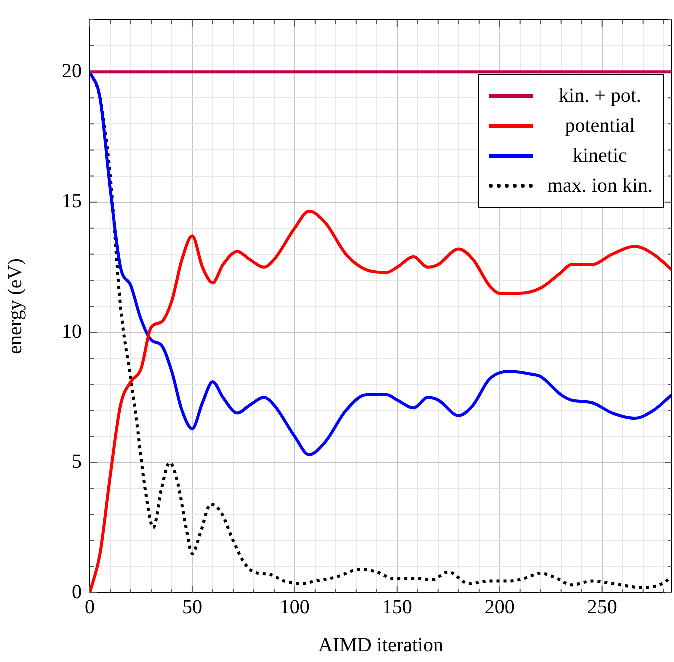  I want to click on legend-label: max. ion kin., so click(600, 186).